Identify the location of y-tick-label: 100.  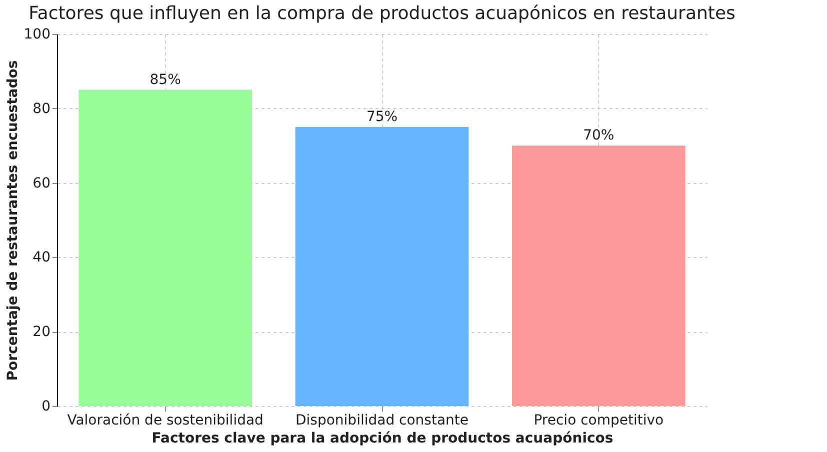
(37, 34).